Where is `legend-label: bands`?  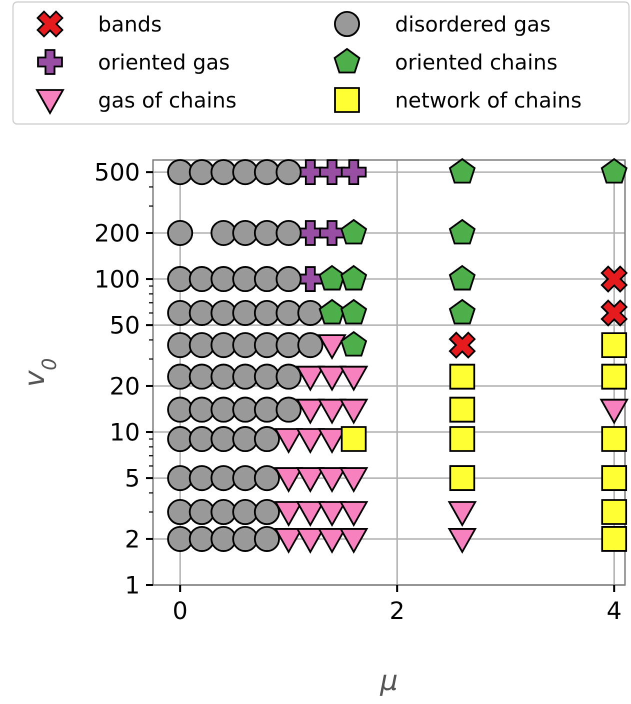 legend-label: bands is located at coordinates (130, 24).